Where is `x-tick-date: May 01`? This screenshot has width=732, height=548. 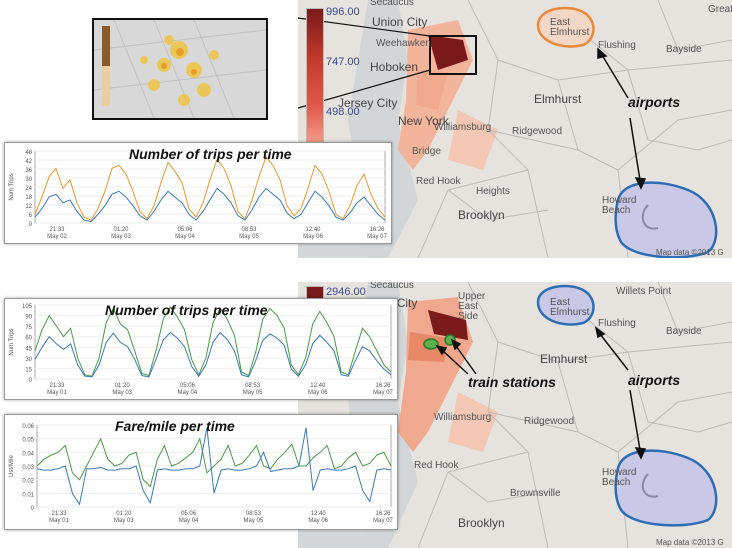
x-tick-date: May 01 is located at coordinates (57, 393).